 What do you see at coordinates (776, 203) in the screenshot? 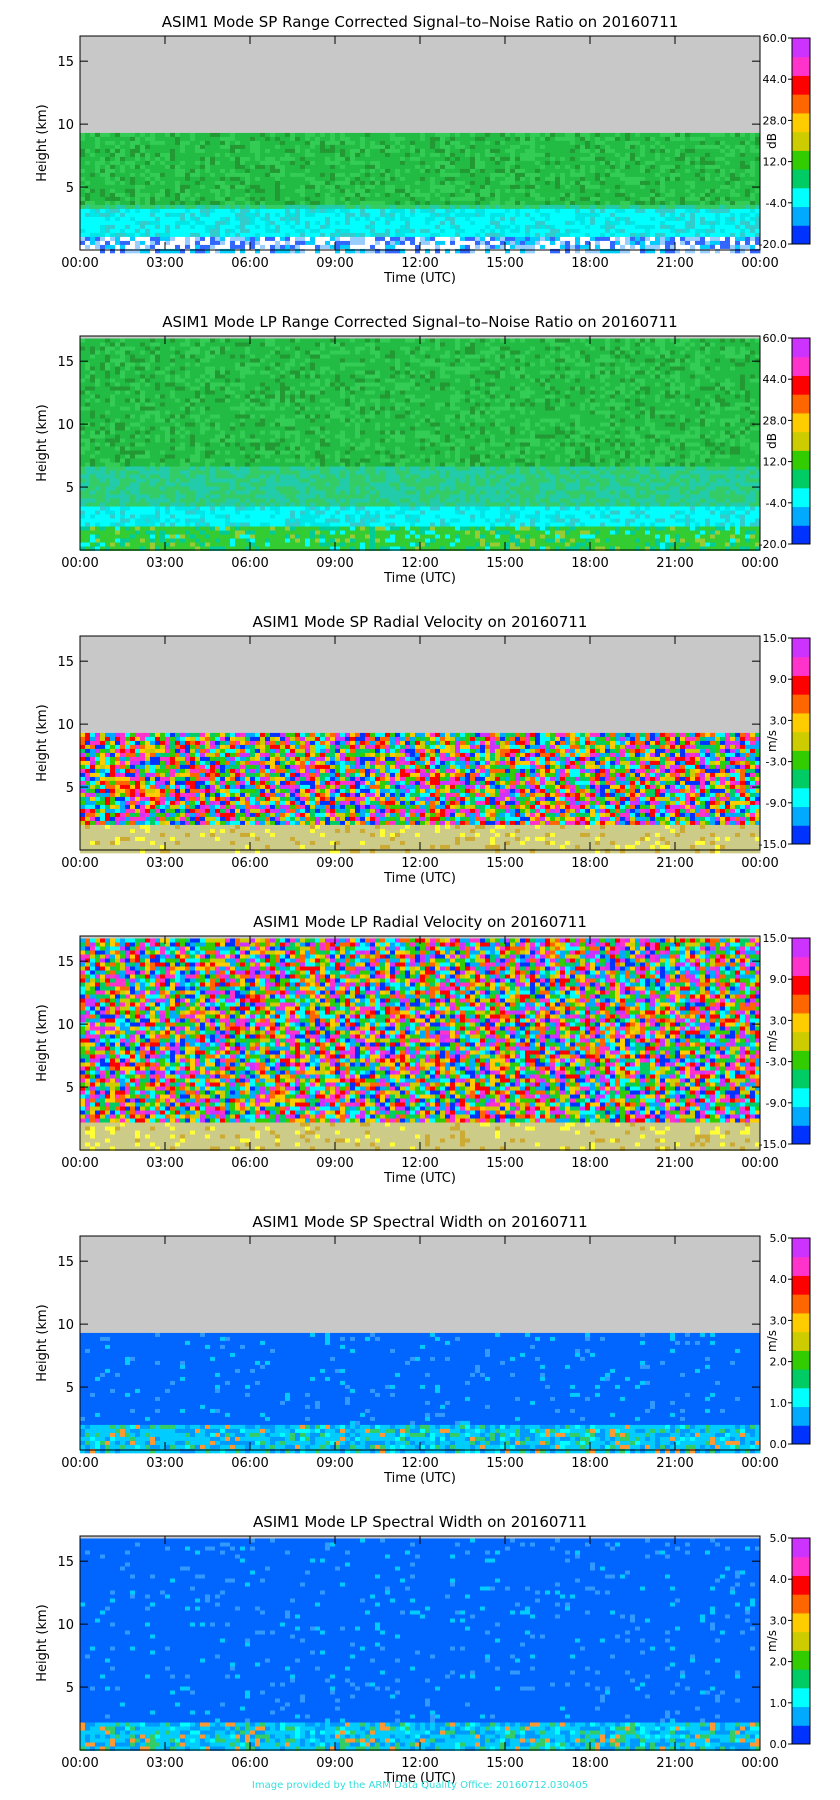
I see `colorbar-tick-label: -4.0` at bounding box center [776, 203].